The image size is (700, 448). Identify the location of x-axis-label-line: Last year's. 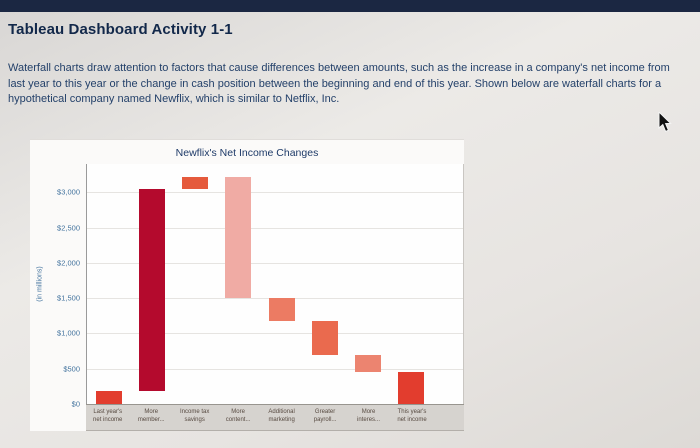
(108, 412).